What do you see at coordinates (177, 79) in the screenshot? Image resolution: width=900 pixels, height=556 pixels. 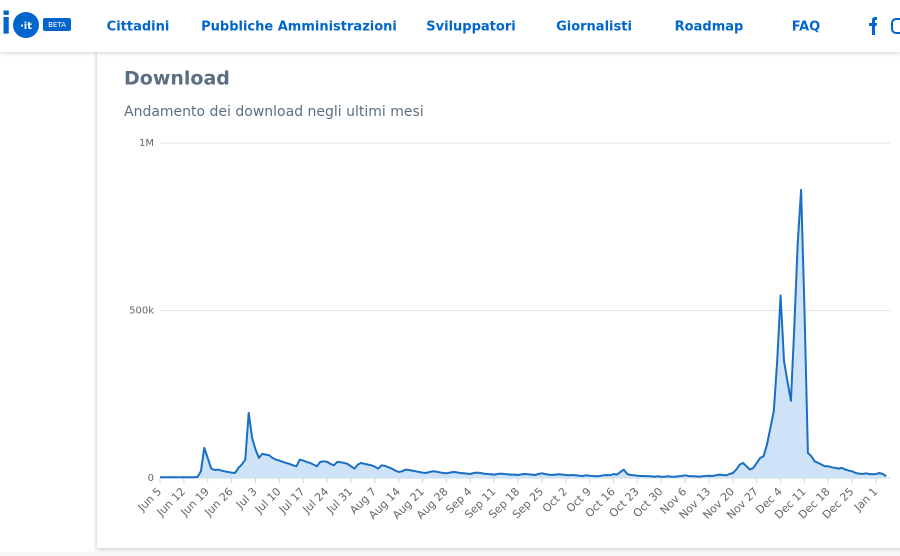 I see `chart-title: Download` at bounding box center [177, 79].